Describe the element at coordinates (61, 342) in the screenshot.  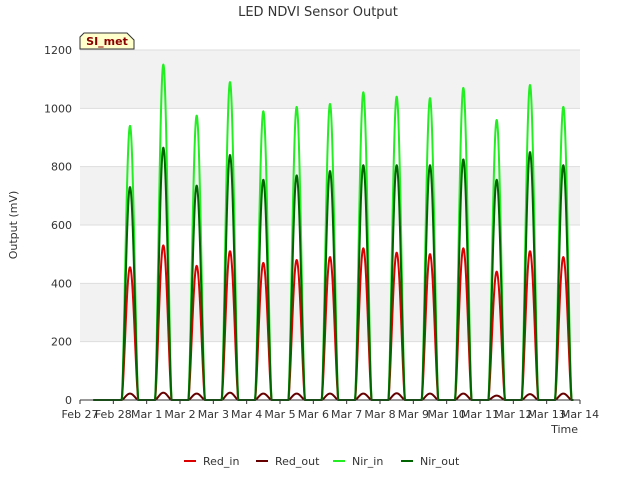
I see `y-tick-label: 200` at that location.